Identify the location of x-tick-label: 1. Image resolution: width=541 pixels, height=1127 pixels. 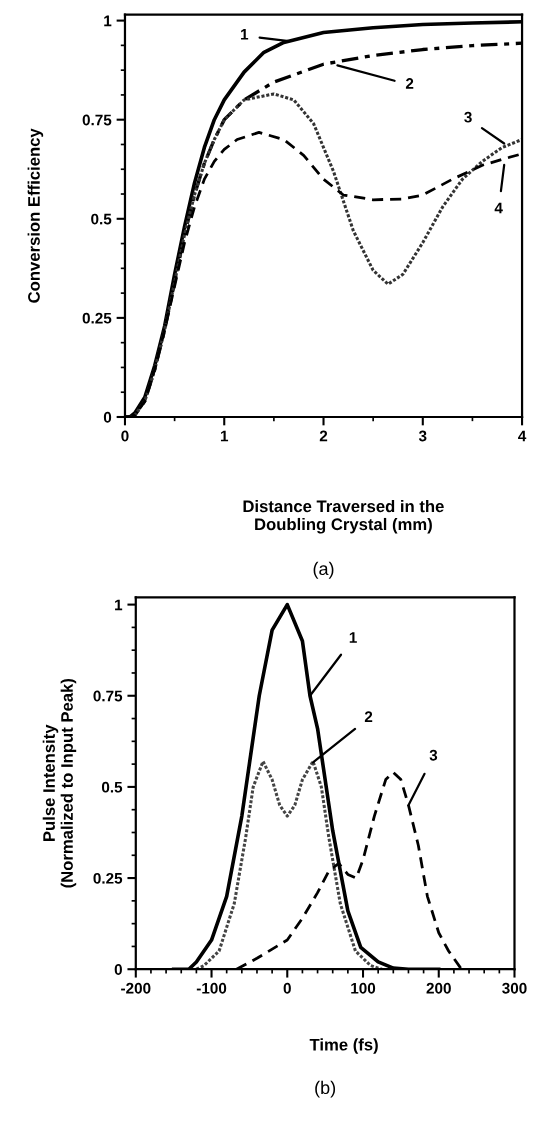
(224, 436).